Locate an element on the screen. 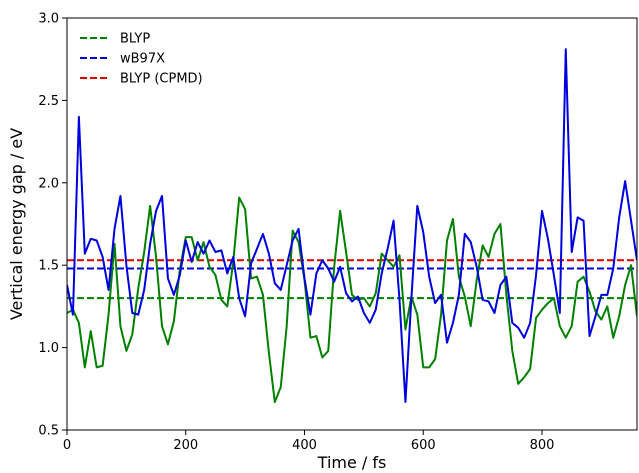 The height and width of the screenshot is (473, 639). legend-label: wB97X is located at coordinates (142, 59).